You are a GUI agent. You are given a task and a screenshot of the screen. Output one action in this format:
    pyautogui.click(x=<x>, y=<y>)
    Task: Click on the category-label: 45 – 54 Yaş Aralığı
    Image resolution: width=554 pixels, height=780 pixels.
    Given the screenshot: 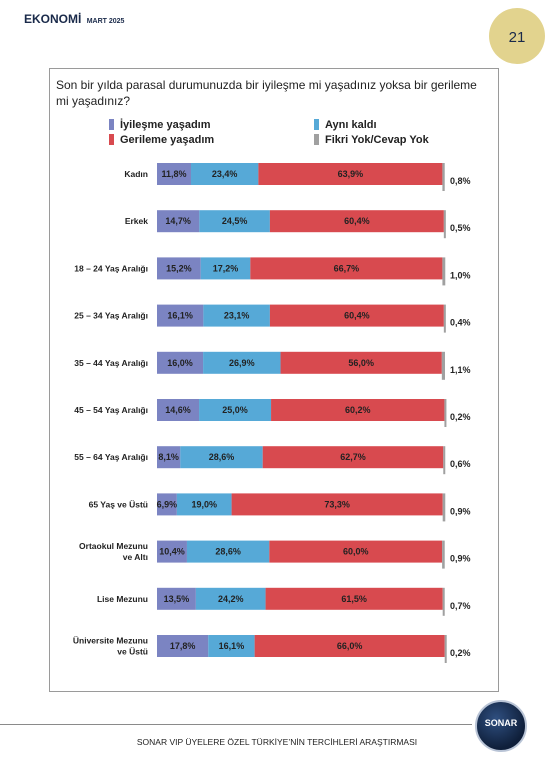 What is the action you would take?
    pyautogui.click(x=111, y=410)
    